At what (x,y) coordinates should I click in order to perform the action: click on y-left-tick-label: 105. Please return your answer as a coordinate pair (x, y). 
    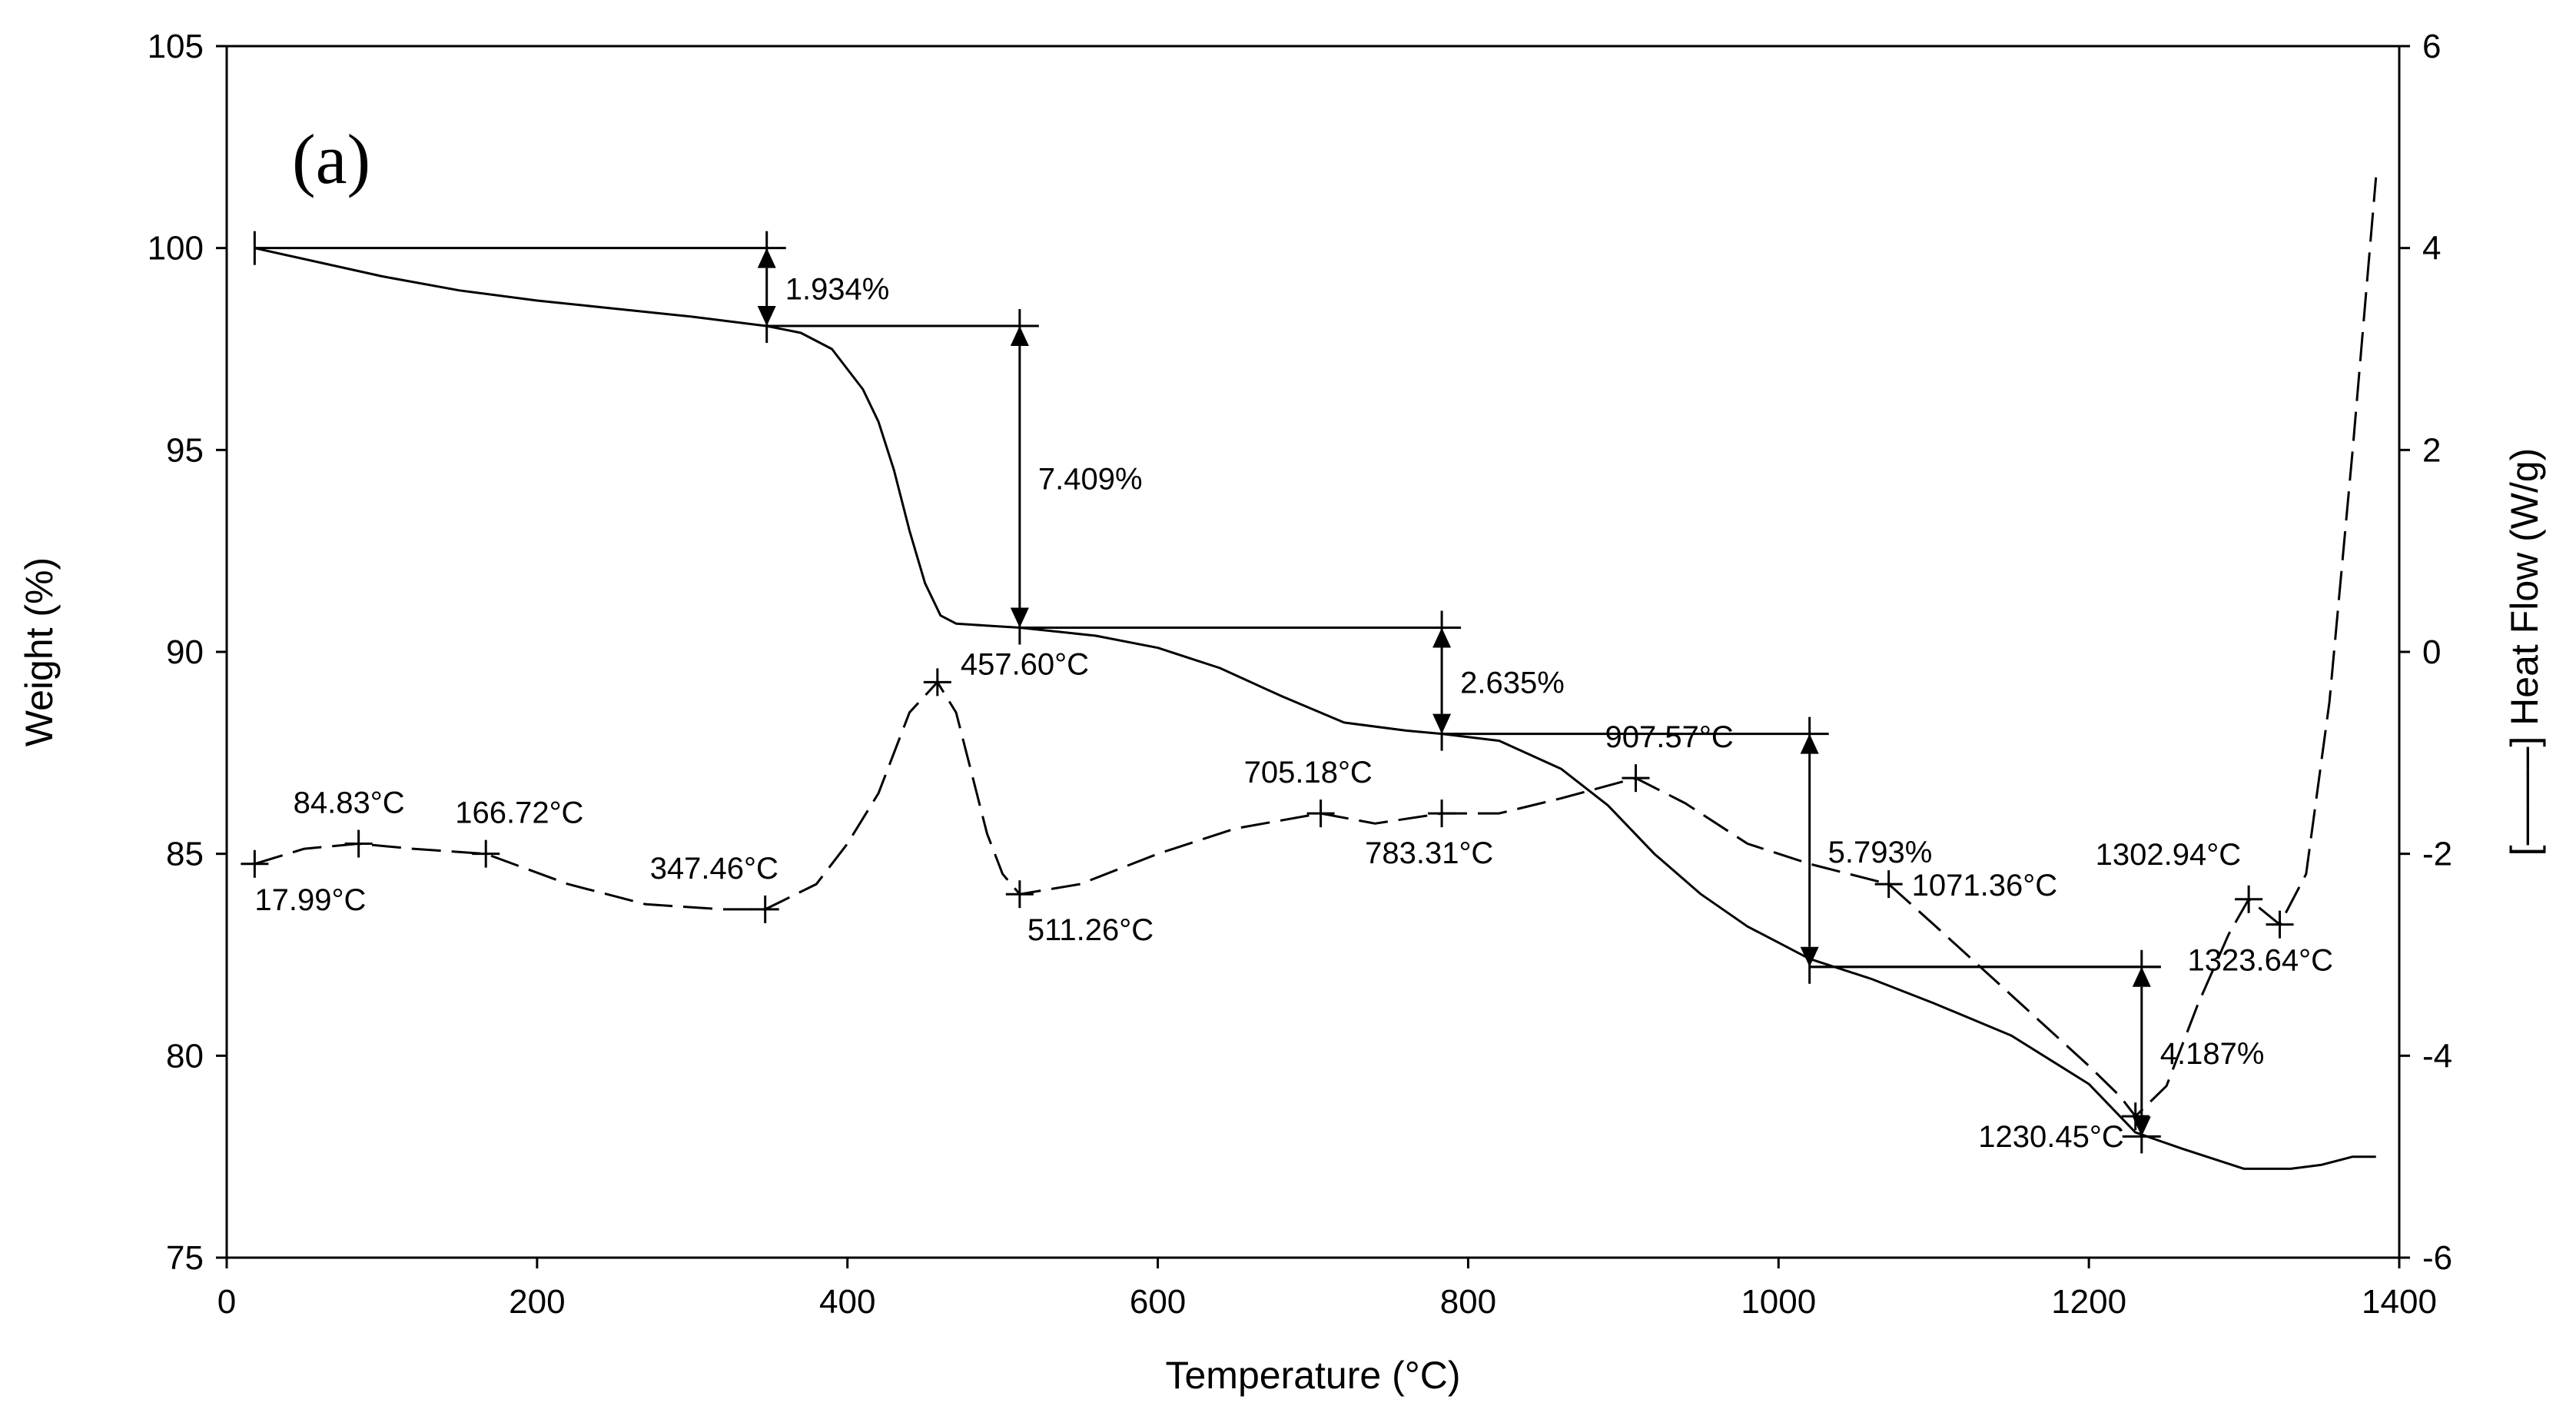
    Looking at the image, I should click on (176, 46).